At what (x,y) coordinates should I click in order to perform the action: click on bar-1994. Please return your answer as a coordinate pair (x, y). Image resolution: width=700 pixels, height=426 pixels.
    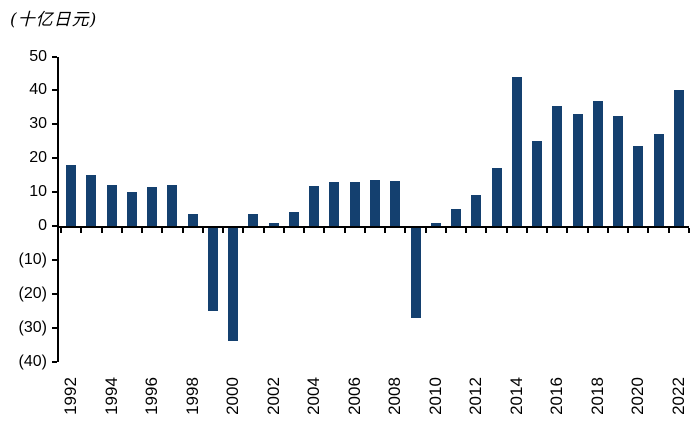
    Looking at the image, I should click on (111, 205).